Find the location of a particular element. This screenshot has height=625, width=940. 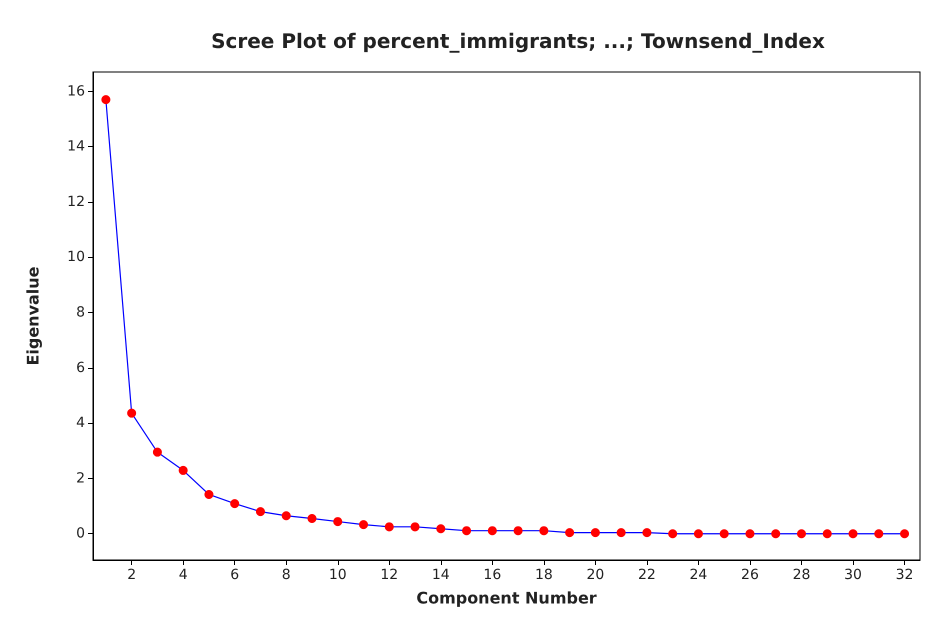

x-tick-label: 8 is located at coordinates (286, 575).